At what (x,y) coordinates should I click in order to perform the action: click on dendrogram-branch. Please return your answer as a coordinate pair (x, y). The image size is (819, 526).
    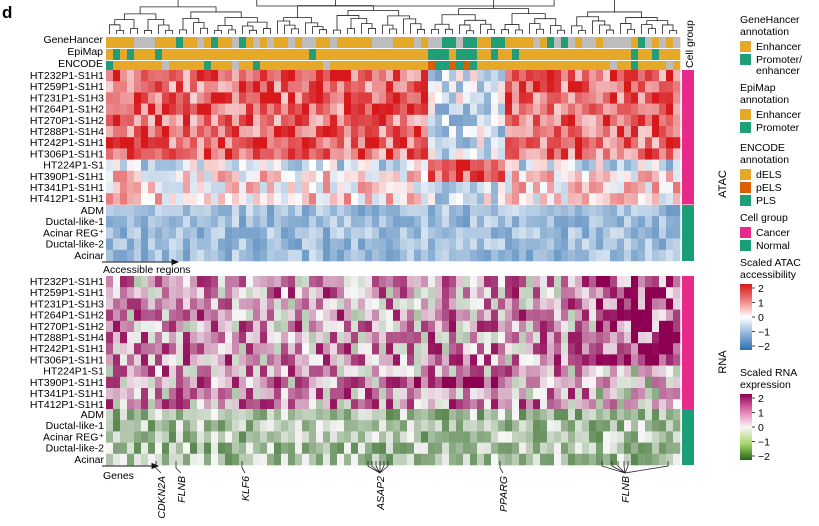
    Looking at the image, I should click on (519, 31).